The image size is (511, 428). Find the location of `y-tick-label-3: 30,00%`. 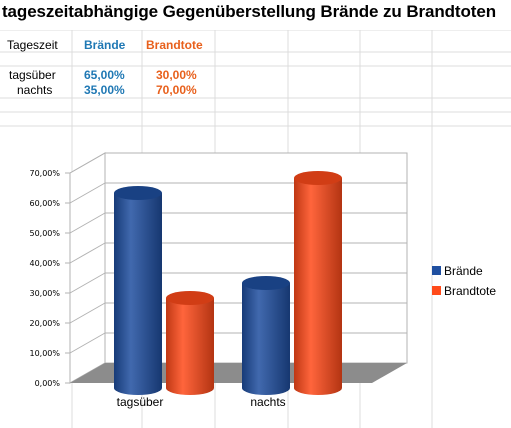

y-tick-label-3: 30,00% is located at coordinates (44, 293).